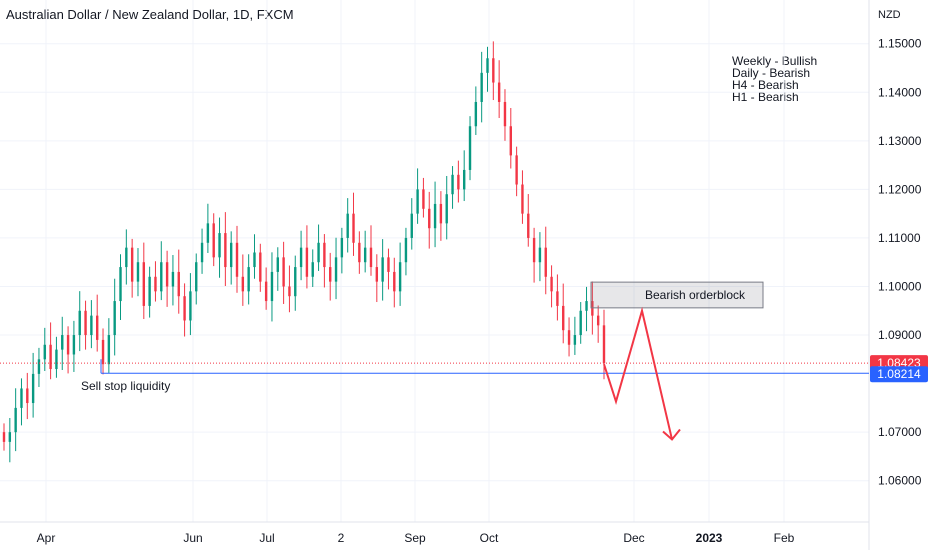 The width and height of the screenshot is (932, 550). What do you see at coordinates (709, 538) in the screenshot?
I see `x-tick-label: 2023` at bounding box center [709, 538].